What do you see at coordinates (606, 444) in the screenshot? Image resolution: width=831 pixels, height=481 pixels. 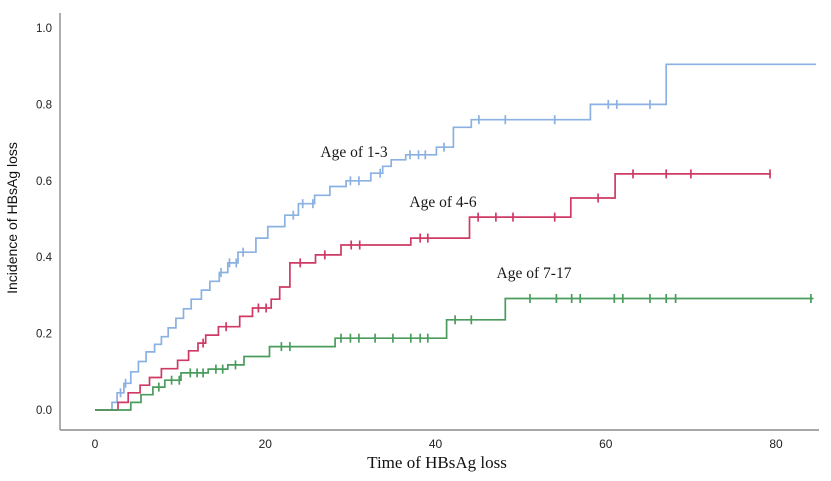 I see `x-tick-label: 60` at bounding box center [606, 444].